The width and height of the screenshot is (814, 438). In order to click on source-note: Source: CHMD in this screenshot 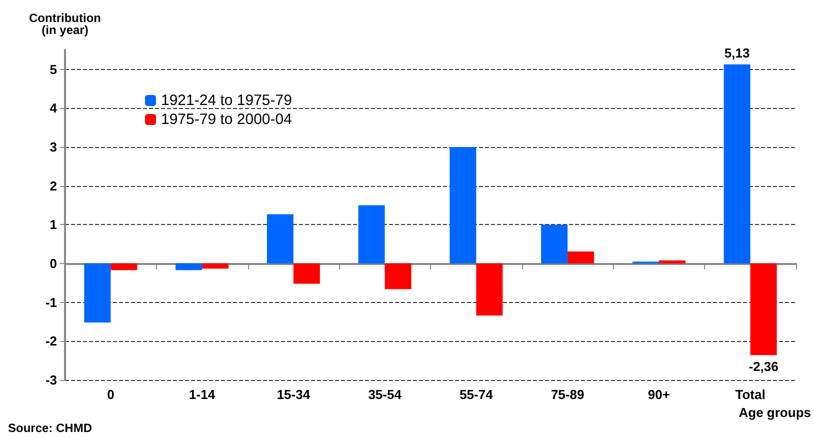, I will do `click(50, 428)`.